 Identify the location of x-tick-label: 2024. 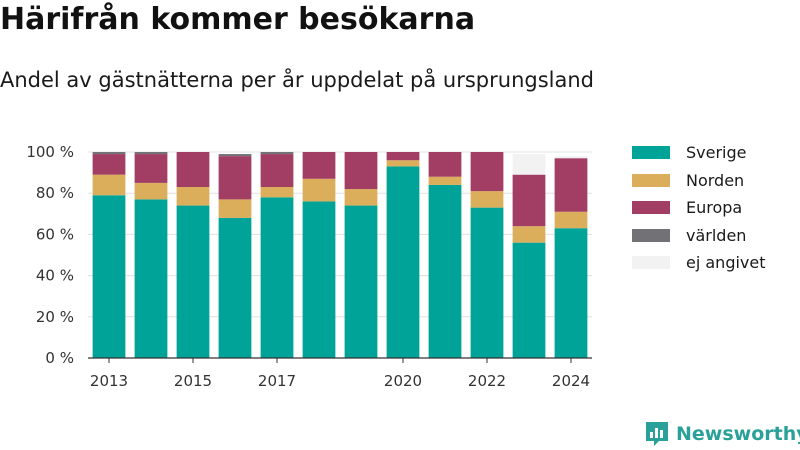
(571, 381).